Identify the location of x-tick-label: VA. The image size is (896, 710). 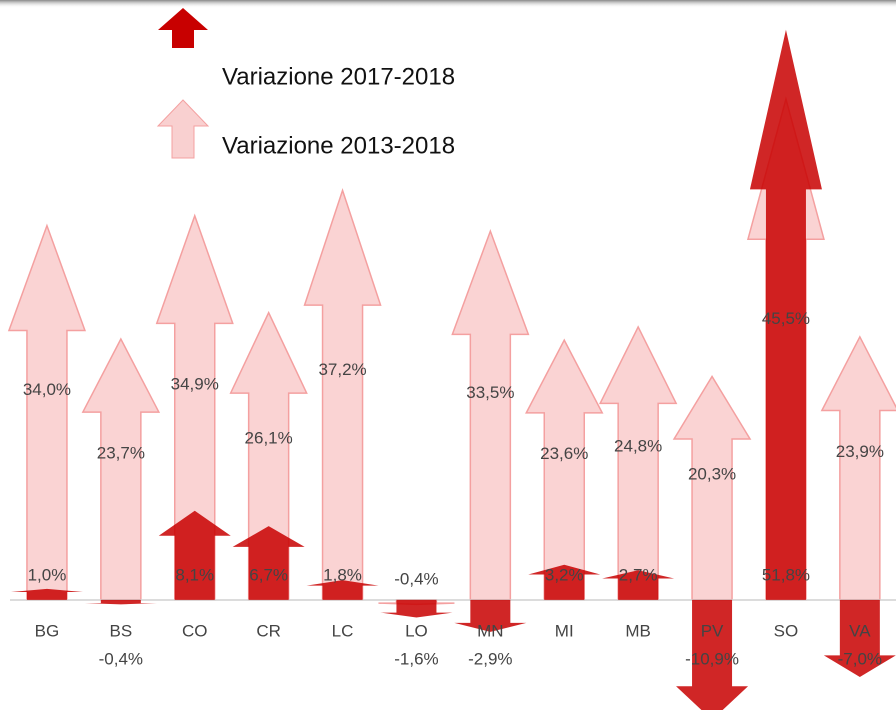
(860, 630).